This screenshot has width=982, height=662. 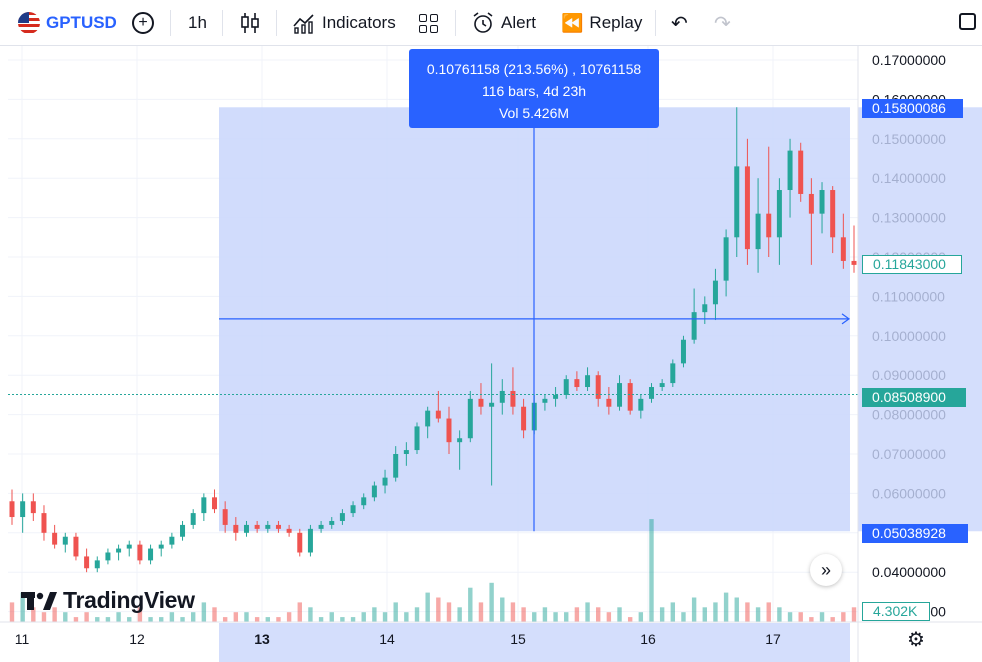 What do you see at coordinates (129, 600) in the screenshot?
I see `tradingview-wordmark: TradingView` at bounding box center [129, 600].